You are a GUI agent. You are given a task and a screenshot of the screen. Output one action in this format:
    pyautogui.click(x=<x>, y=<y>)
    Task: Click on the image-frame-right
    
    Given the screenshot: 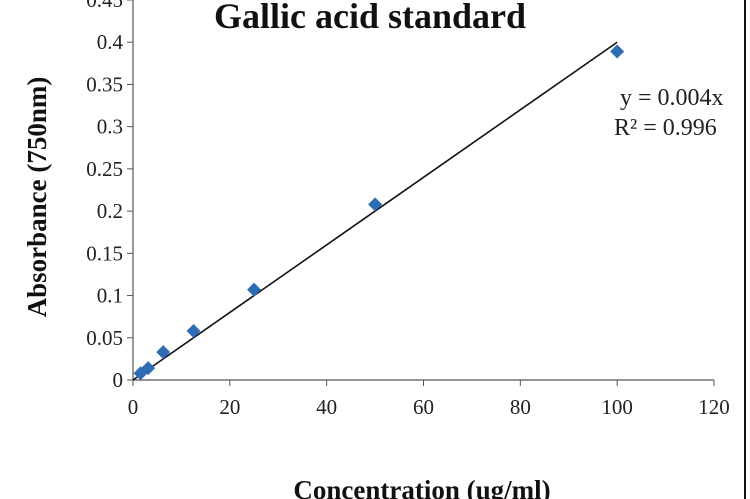 What is the action you would take?
    pyautogui.click(x=745, y=249)
    